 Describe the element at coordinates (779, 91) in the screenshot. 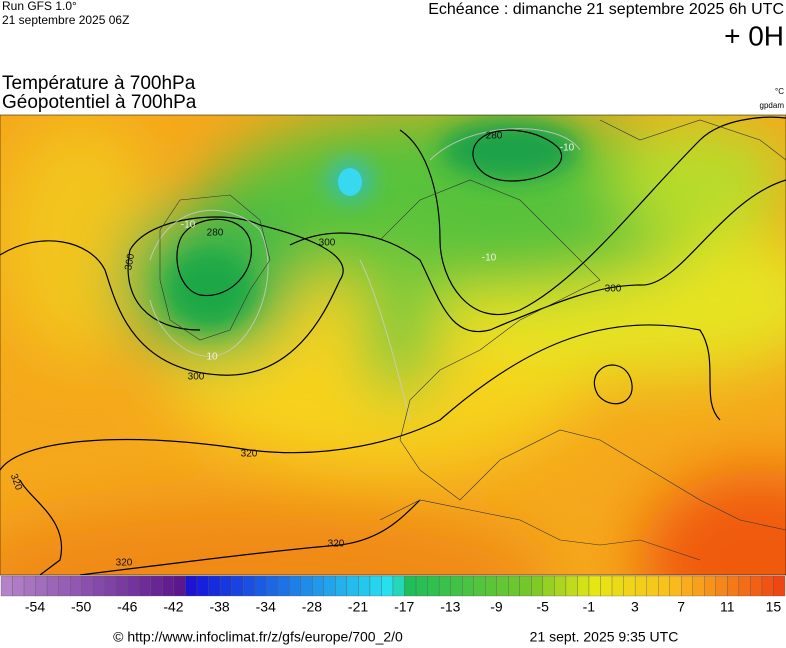

I see `unit-celsius: °C` at that location.